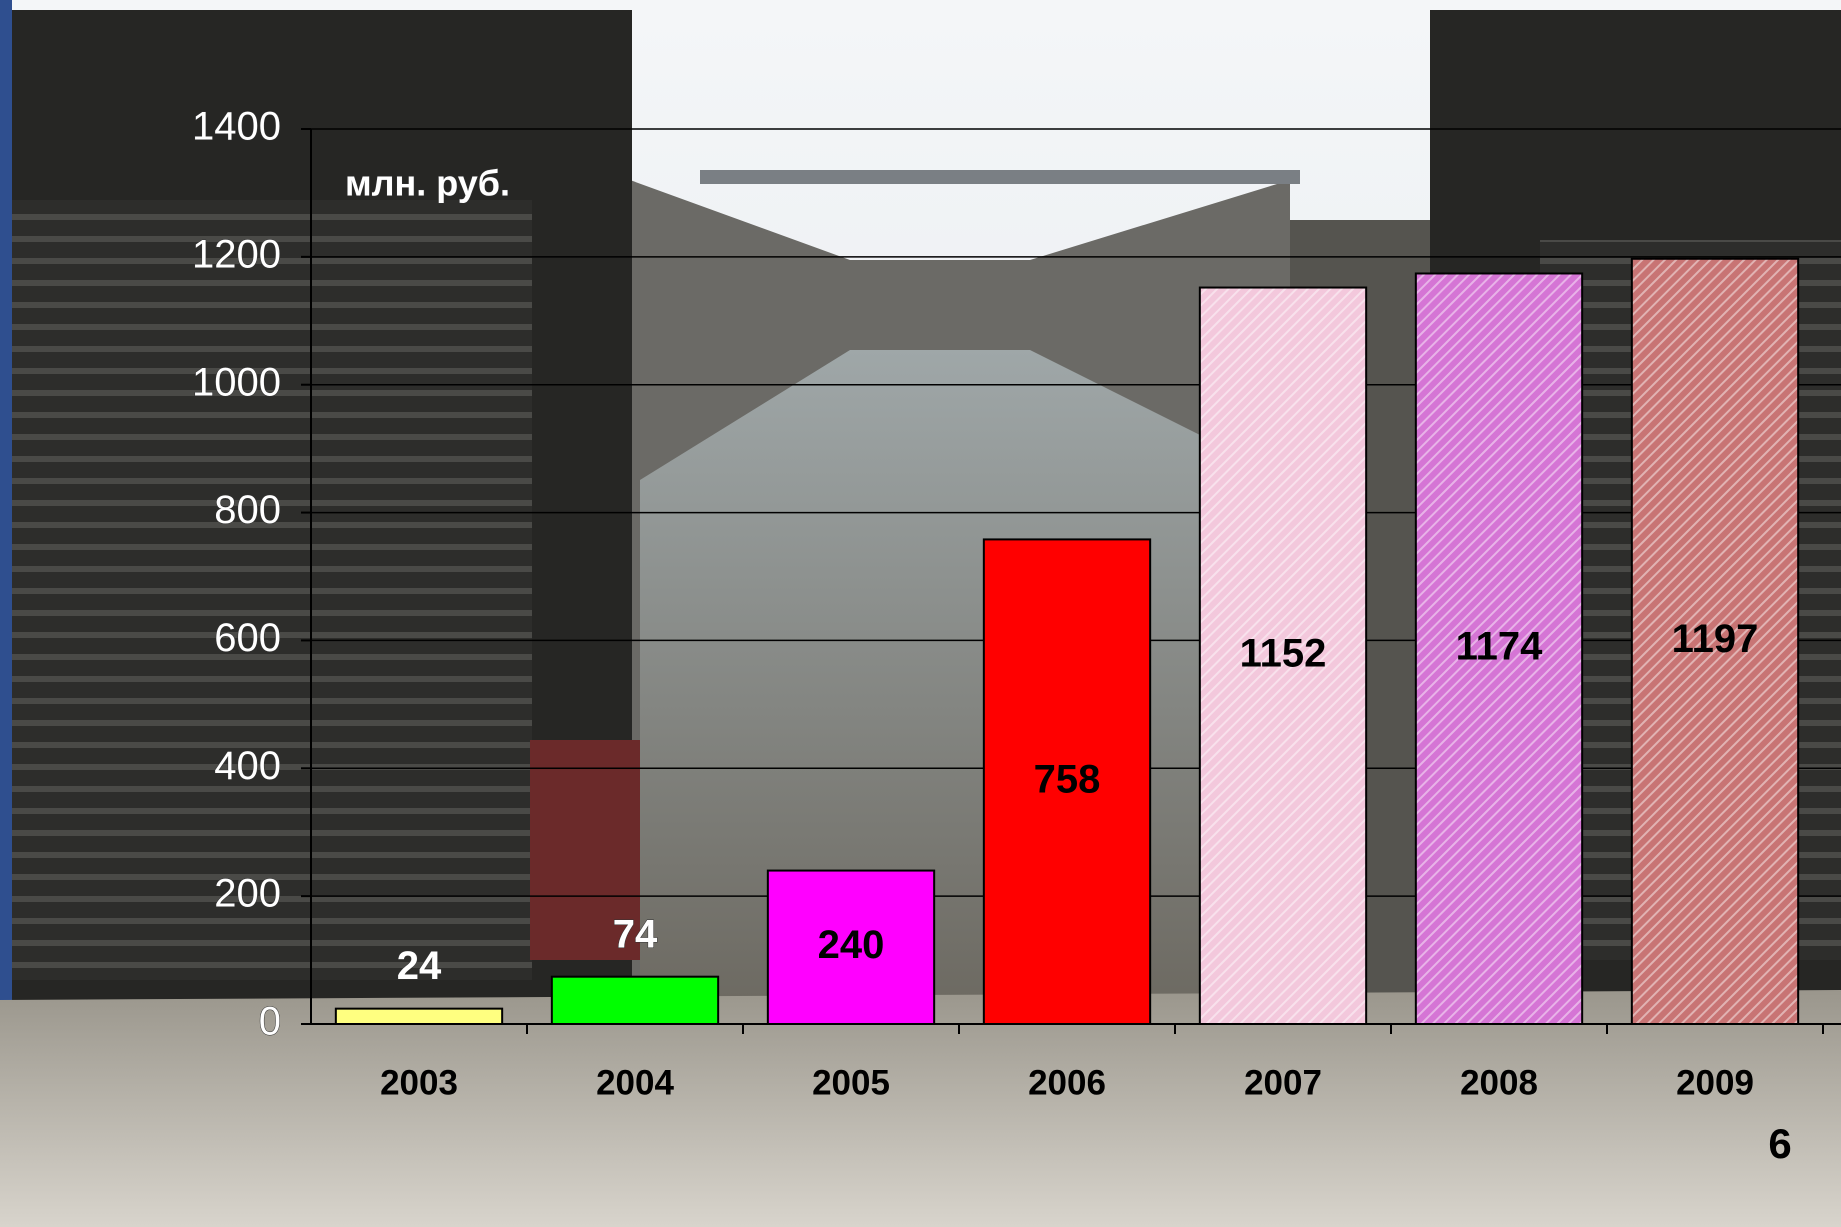 The width and height of the screenshot is (1841, 1227). I want to click on value-label: 1197, so click(1715, 639).